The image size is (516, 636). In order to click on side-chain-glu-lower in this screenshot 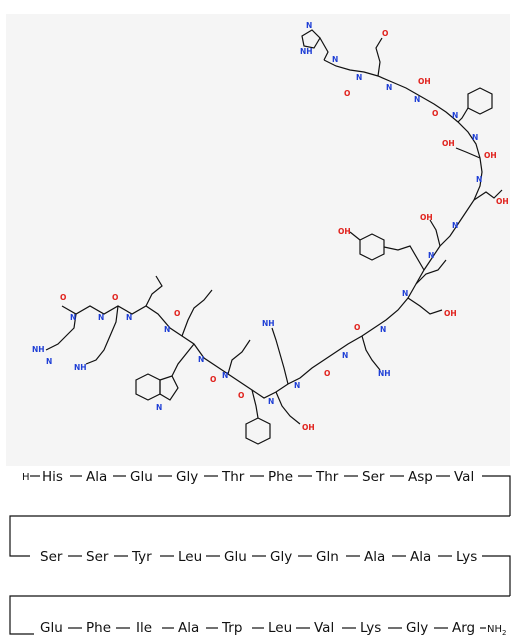, I will do `click(288, 408)`.